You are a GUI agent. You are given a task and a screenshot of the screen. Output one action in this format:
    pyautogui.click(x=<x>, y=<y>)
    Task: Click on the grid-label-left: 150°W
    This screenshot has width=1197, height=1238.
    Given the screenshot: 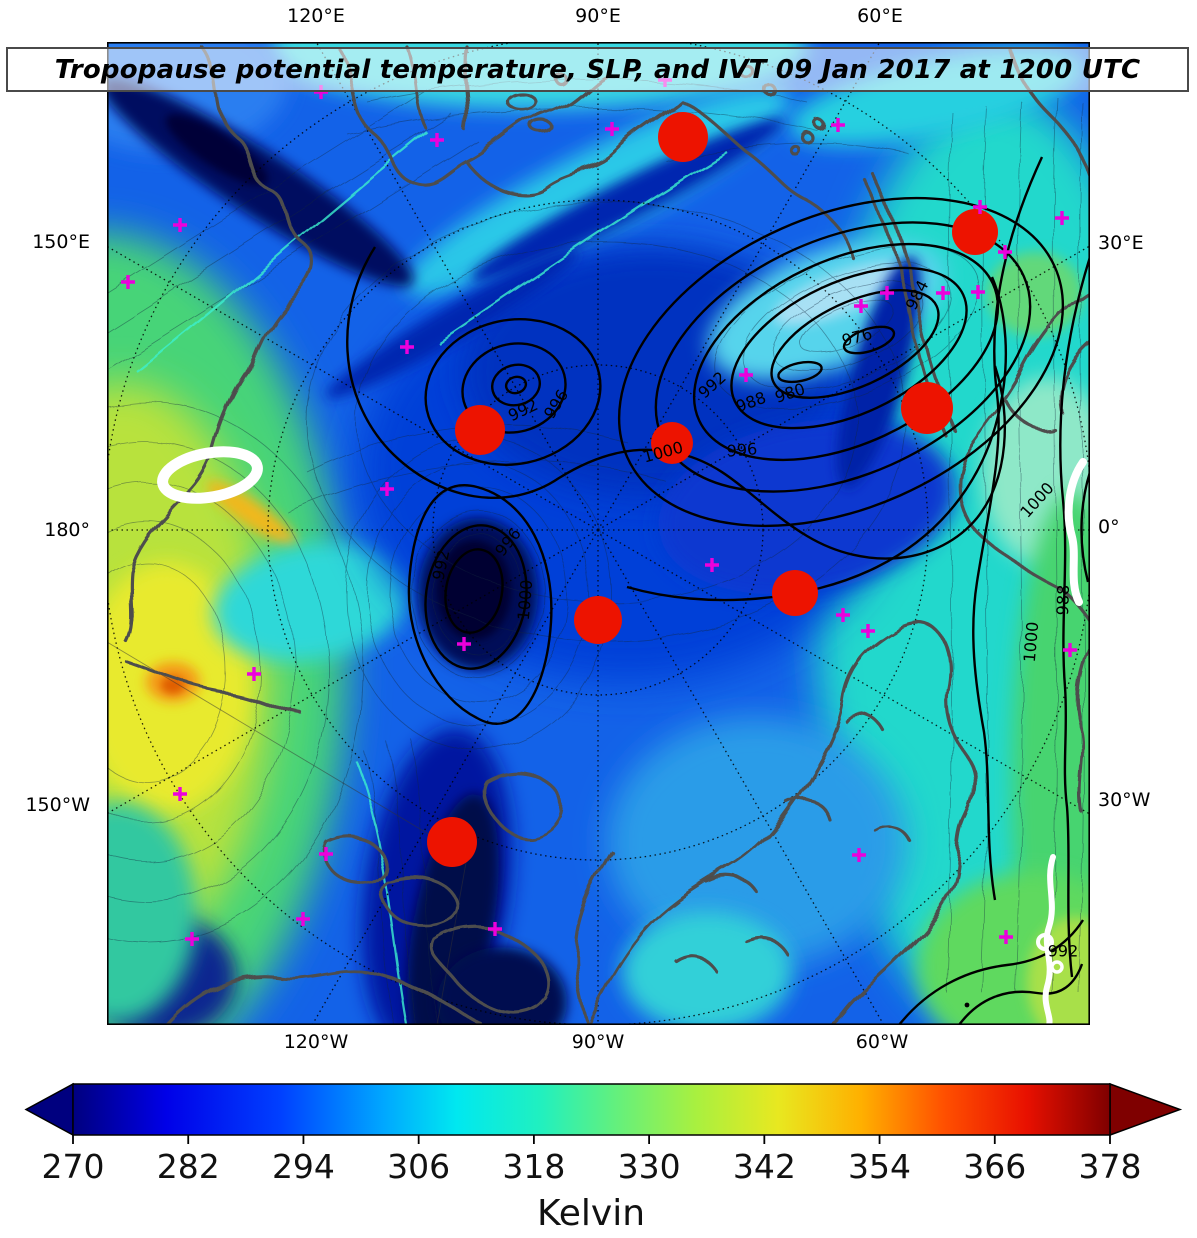 What is the action you would take?
    pyautogui.click(x=57, y=805)
    